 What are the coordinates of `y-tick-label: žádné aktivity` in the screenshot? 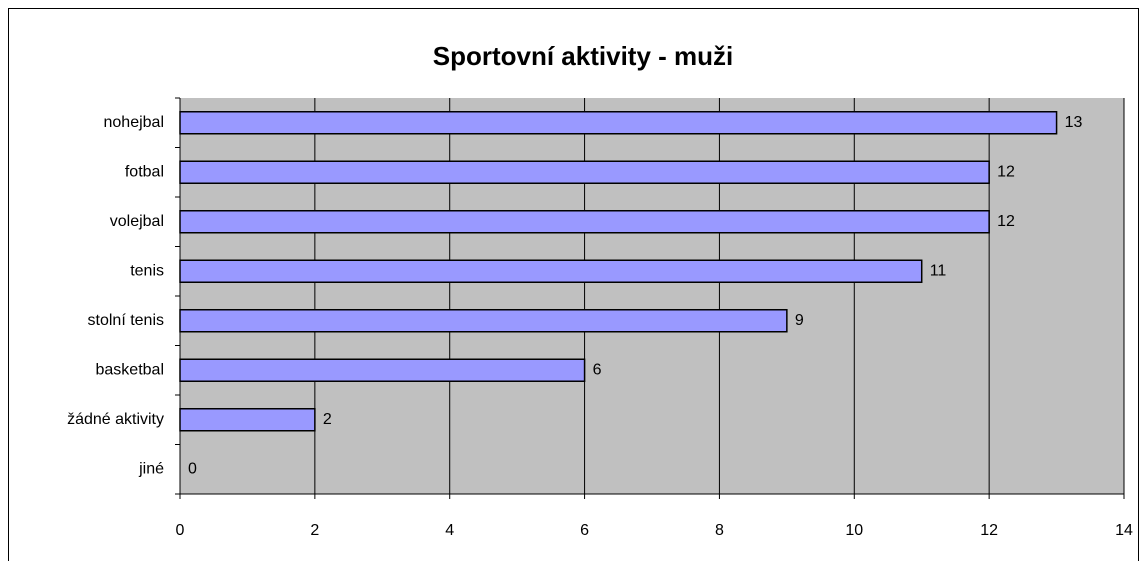 It's located at (115, 419).